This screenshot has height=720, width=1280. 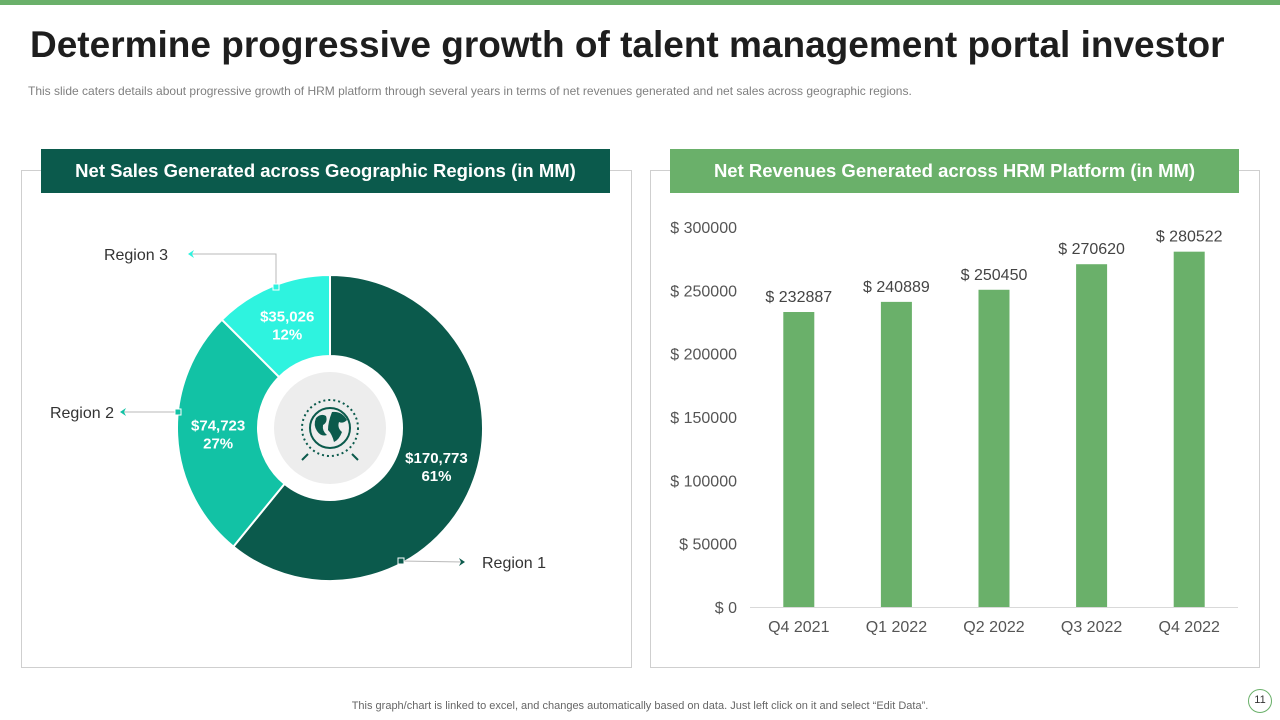 I want to click on pie-region-label: Region 1, so click(x=514, y=563).